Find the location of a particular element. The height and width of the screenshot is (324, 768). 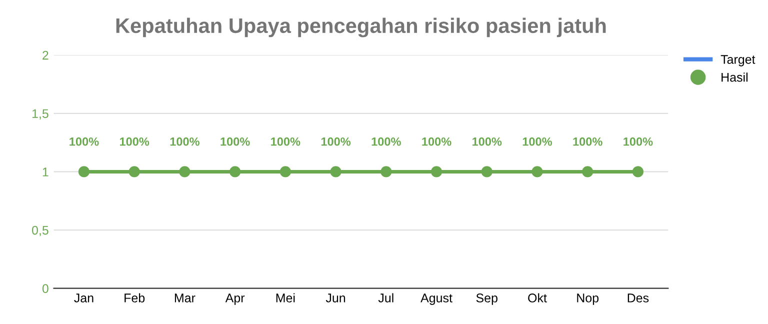

y-tick-label: 2 is located at coordinates (45, 55).